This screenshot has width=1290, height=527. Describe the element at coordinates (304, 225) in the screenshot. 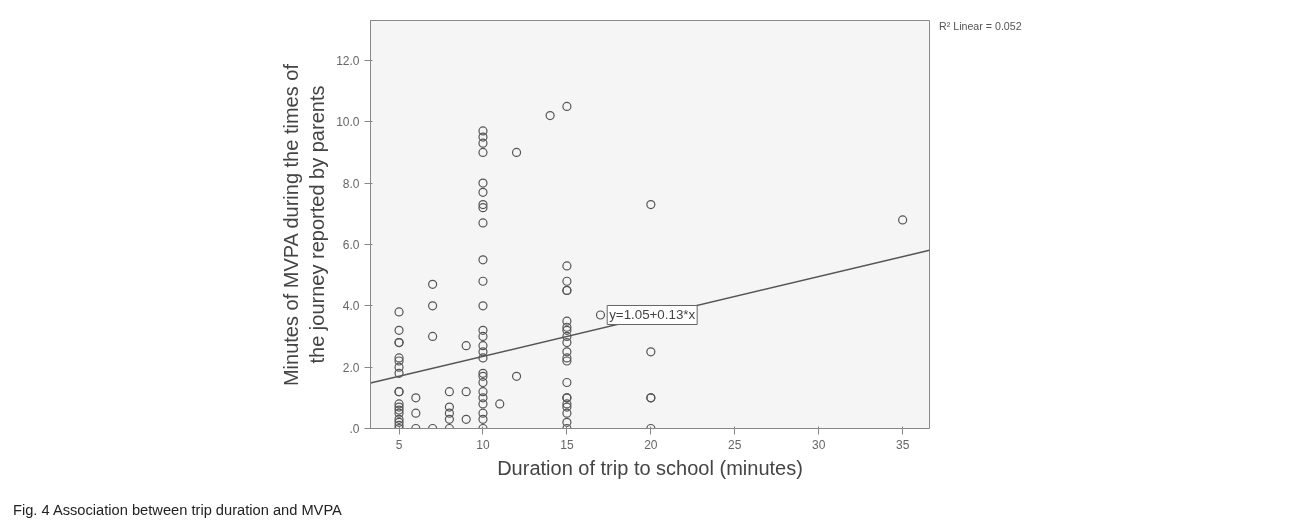

I see `y-axis-title: Minutes of MVPA during the times of the journey reported by parents` at that location.